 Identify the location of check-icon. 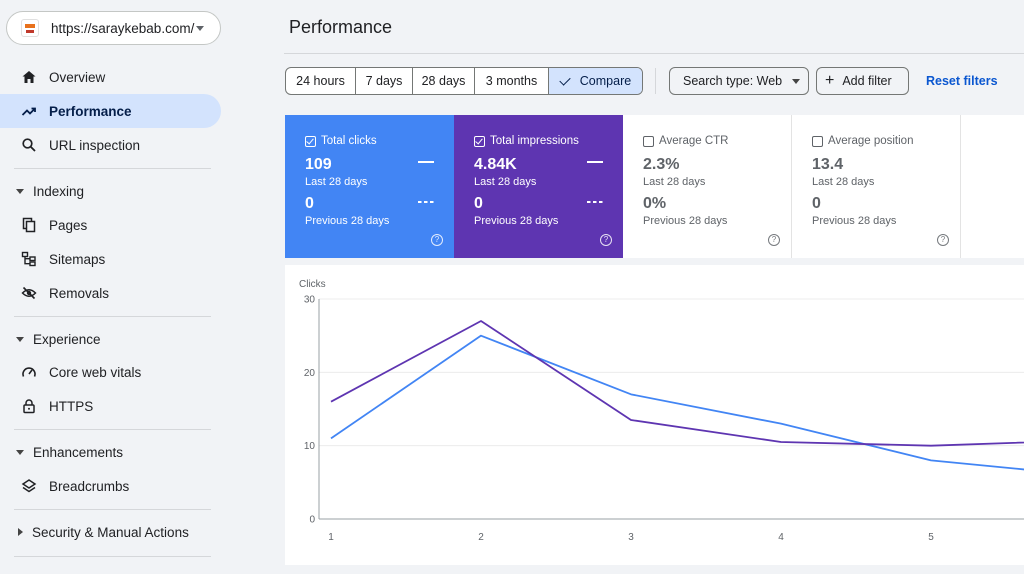
(565, 79).